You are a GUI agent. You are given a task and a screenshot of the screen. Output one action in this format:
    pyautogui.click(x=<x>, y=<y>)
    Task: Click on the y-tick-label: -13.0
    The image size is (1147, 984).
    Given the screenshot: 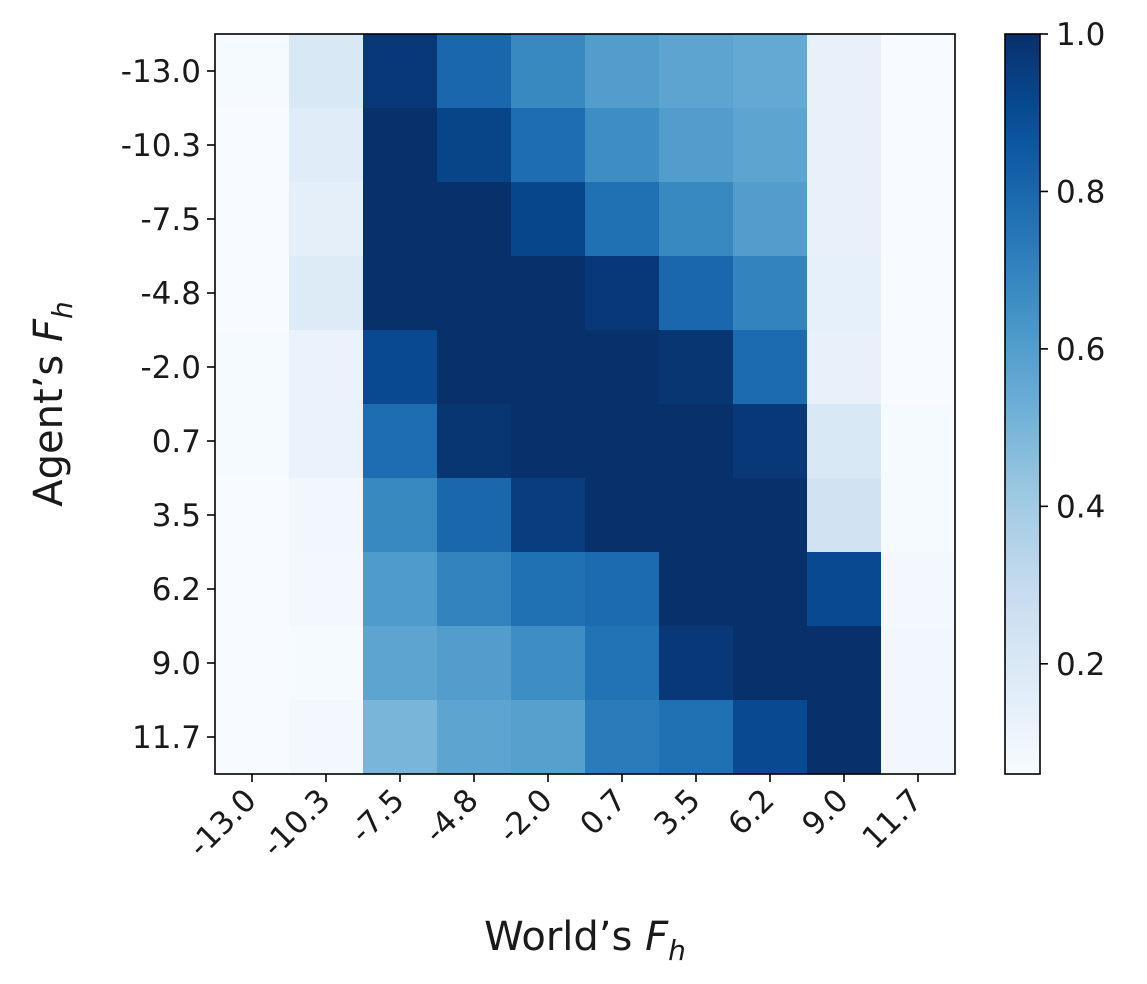 What is the action you would take?
    pyautogui.click(x=161, y=72)
    